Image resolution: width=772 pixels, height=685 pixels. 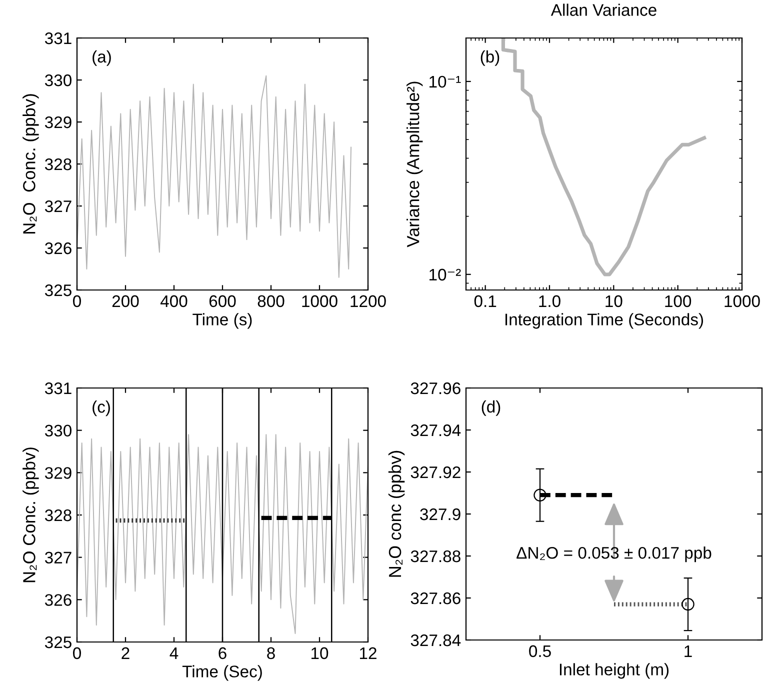 What do you see at coordinates (435, 430) in the screenshot?
I see `y-tick-label: 327.94` at bounding box center [435, 430].